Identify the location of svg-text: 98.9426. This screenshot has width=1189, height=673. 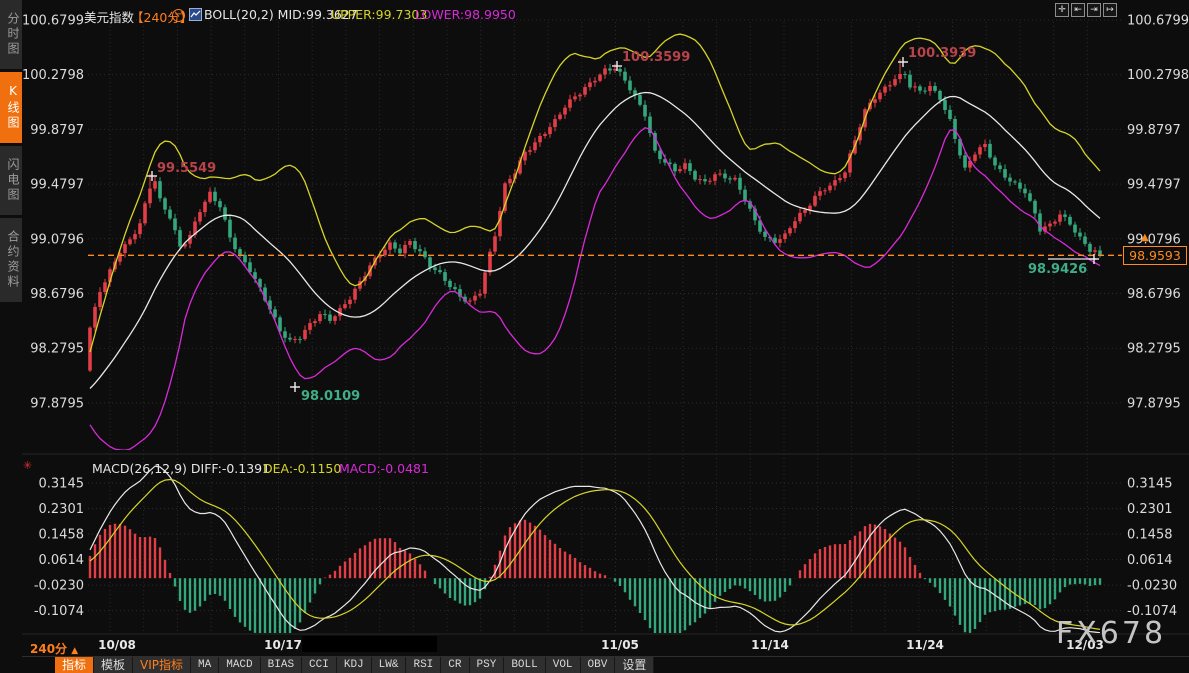
(1057, 269).